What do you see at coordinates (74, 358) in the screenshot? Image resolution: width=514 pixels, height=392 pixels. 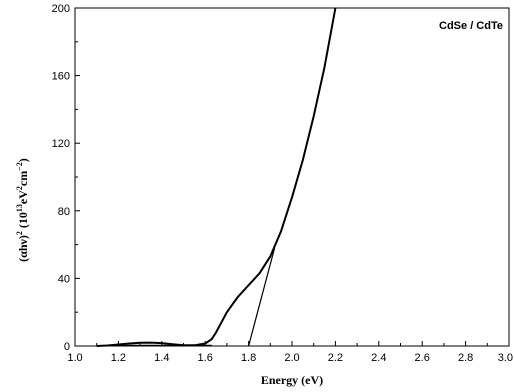 I see `x-tick-label: 1.0` at bounding box center [74, 358].